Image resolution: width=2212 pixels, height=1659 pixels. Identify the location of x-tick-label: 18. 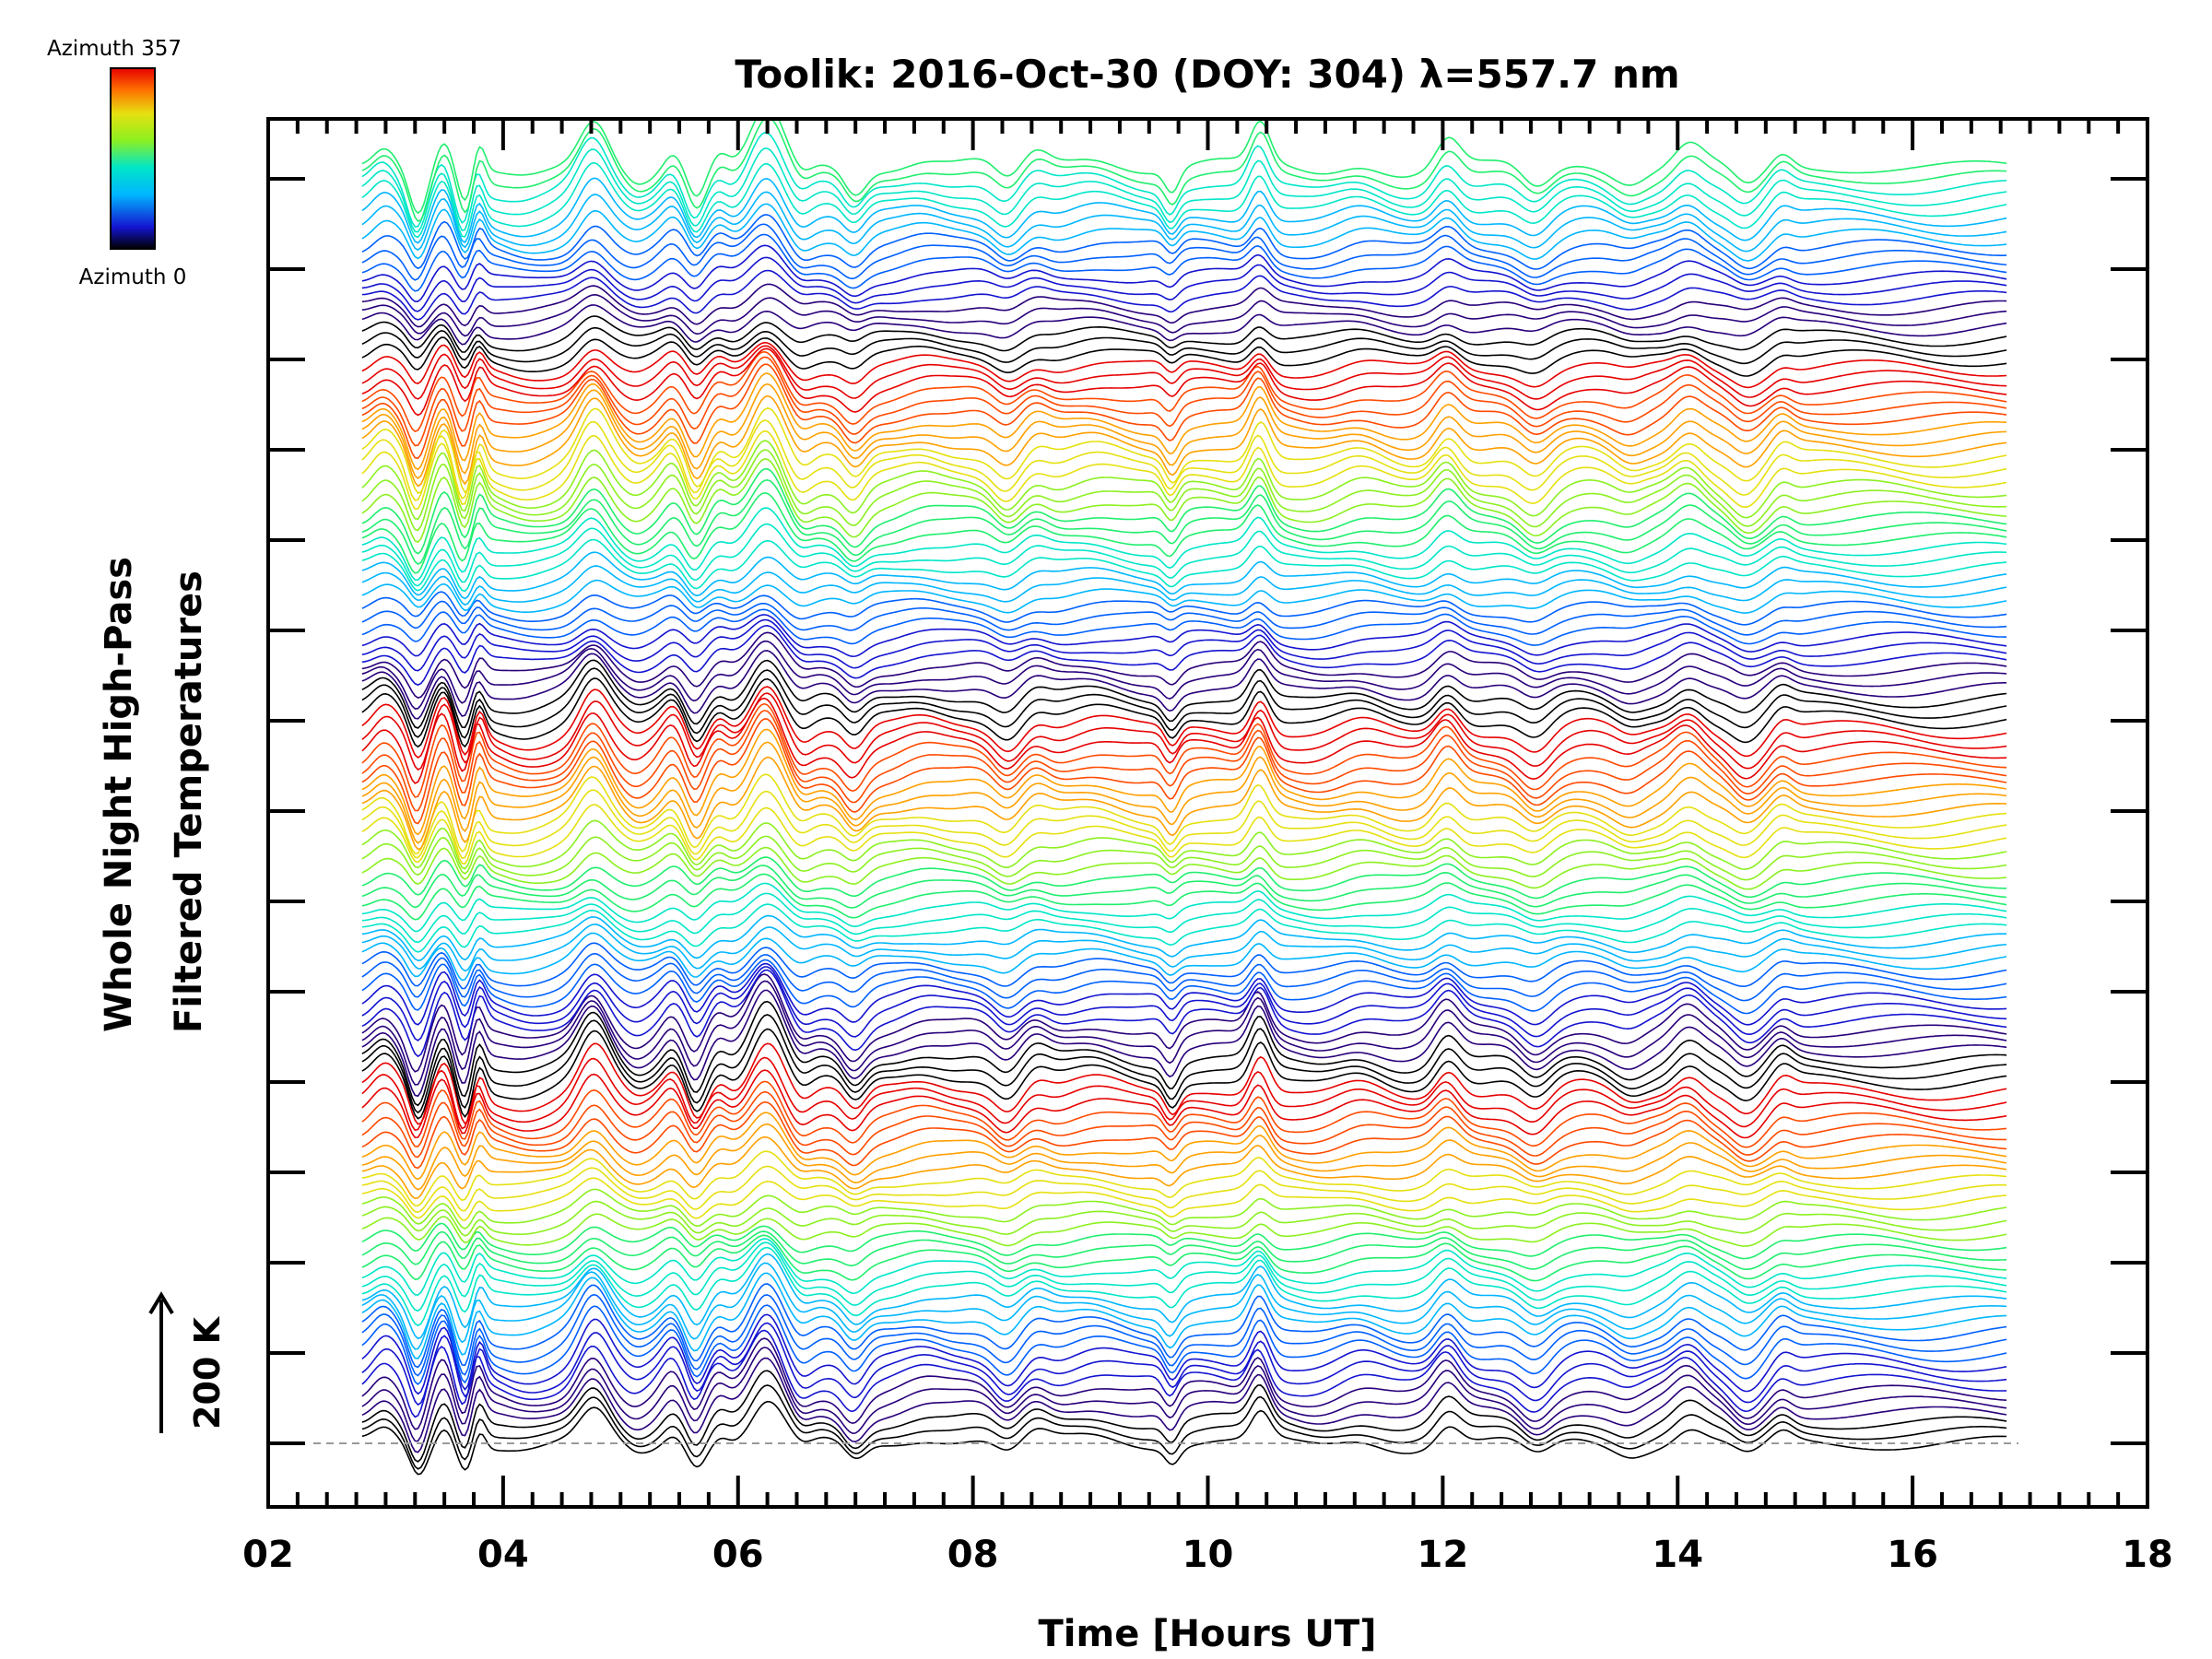
(2147, 1555).